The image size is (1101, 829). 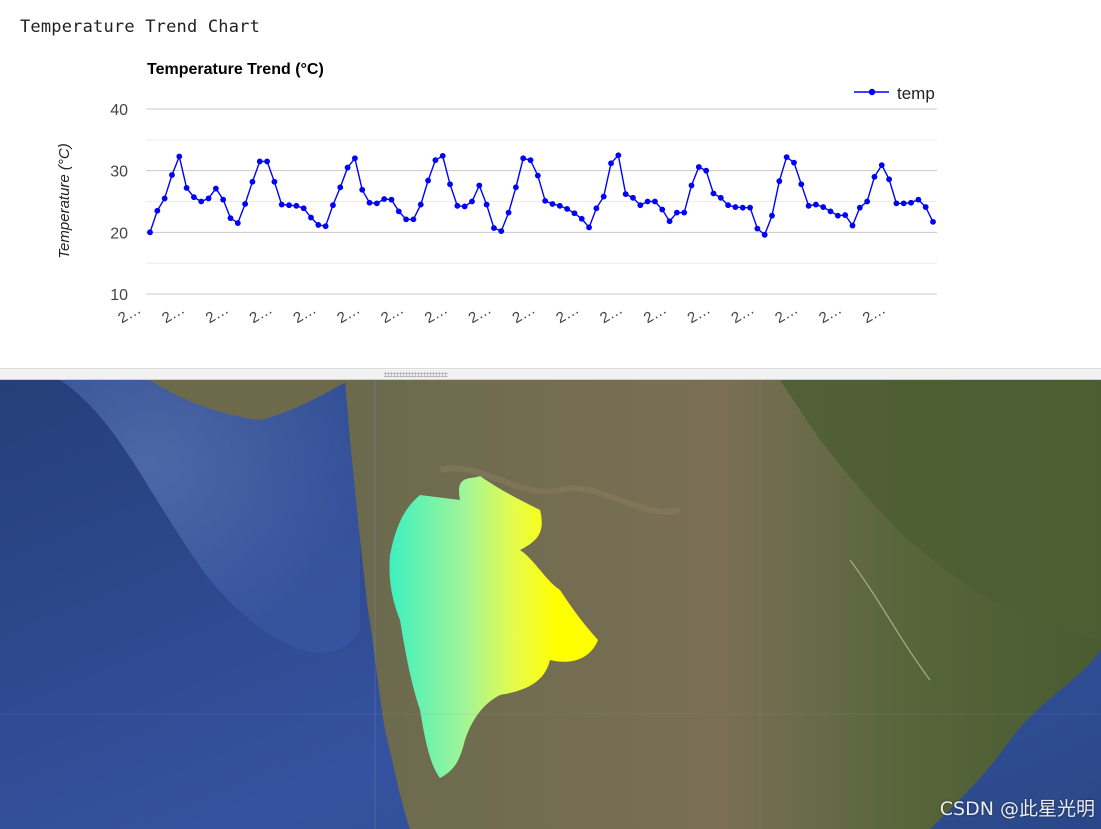 What do you see at coordinates (890, 620) in the screenshot?
I see `river-line` at bounding box center [890, 620].